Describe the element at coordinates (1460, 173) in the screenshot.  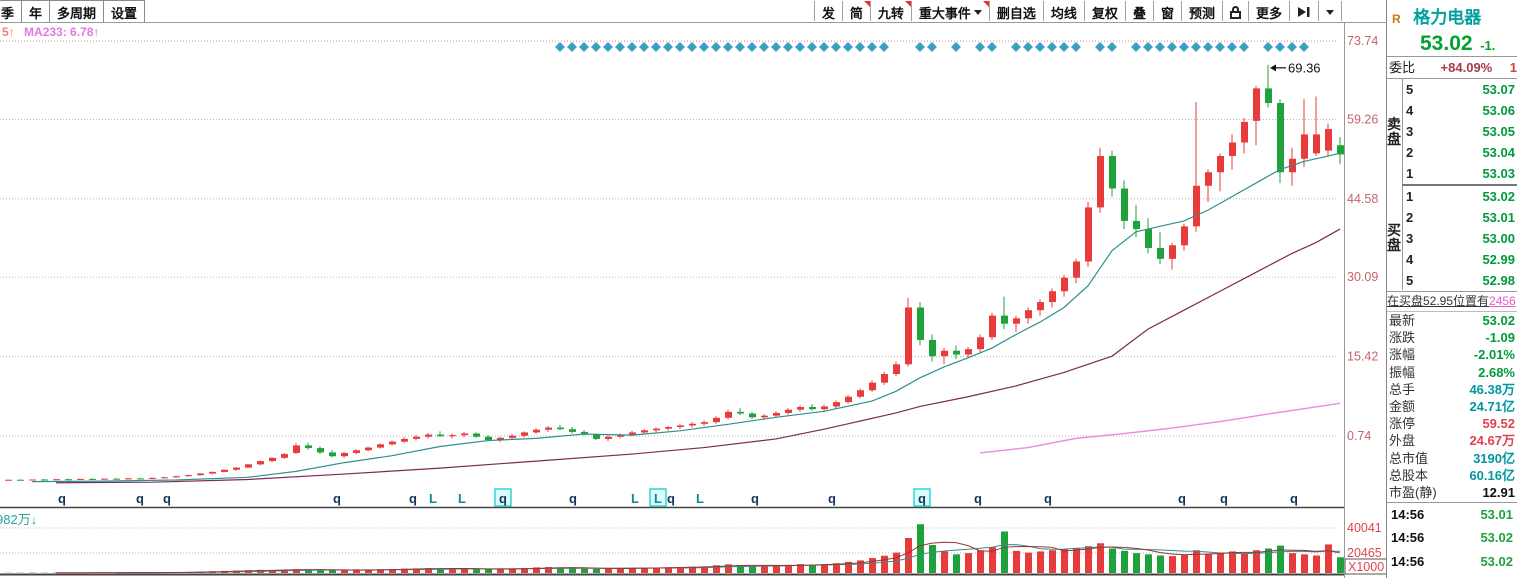
I see `sell-level-1: 1 53.03` at that location.